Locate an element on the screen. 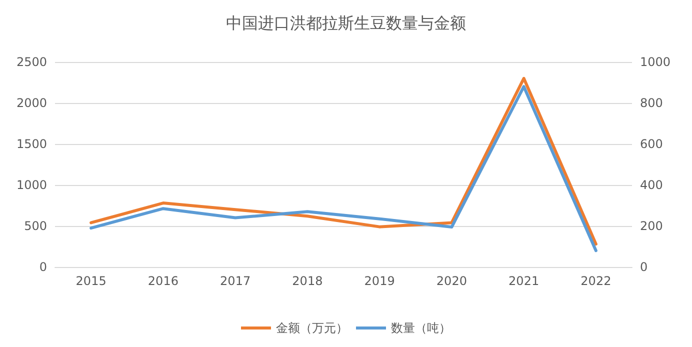 This screenshot has height=347, width=692. y2-tick-label: 0 is located at coordinates (644, 267).